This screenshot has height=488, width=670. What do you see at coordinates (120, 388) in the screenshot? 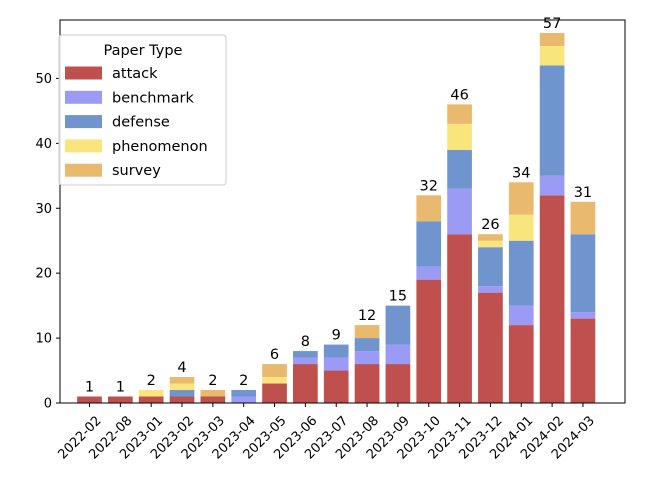
I see `total-label-2022-08: 1` at bounding box center [120, 388].